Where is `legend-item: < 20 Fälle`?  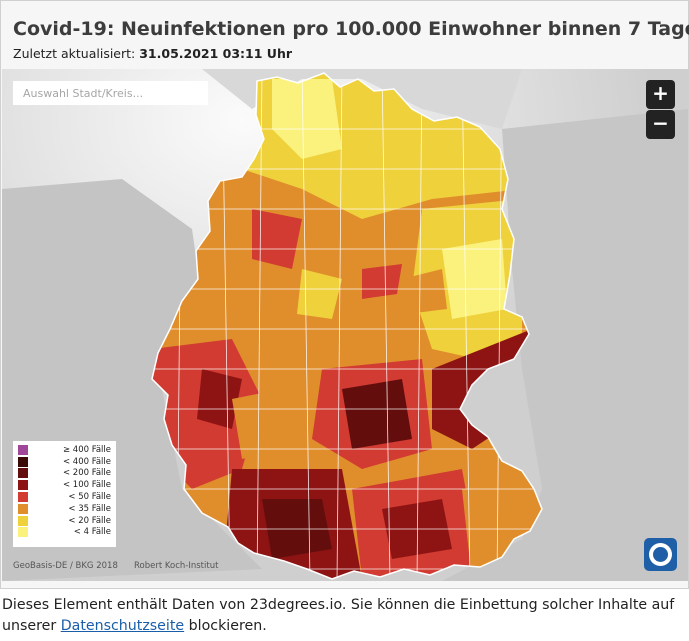 legend-item: < 20 Fälle is located at coordinates (64, 521).